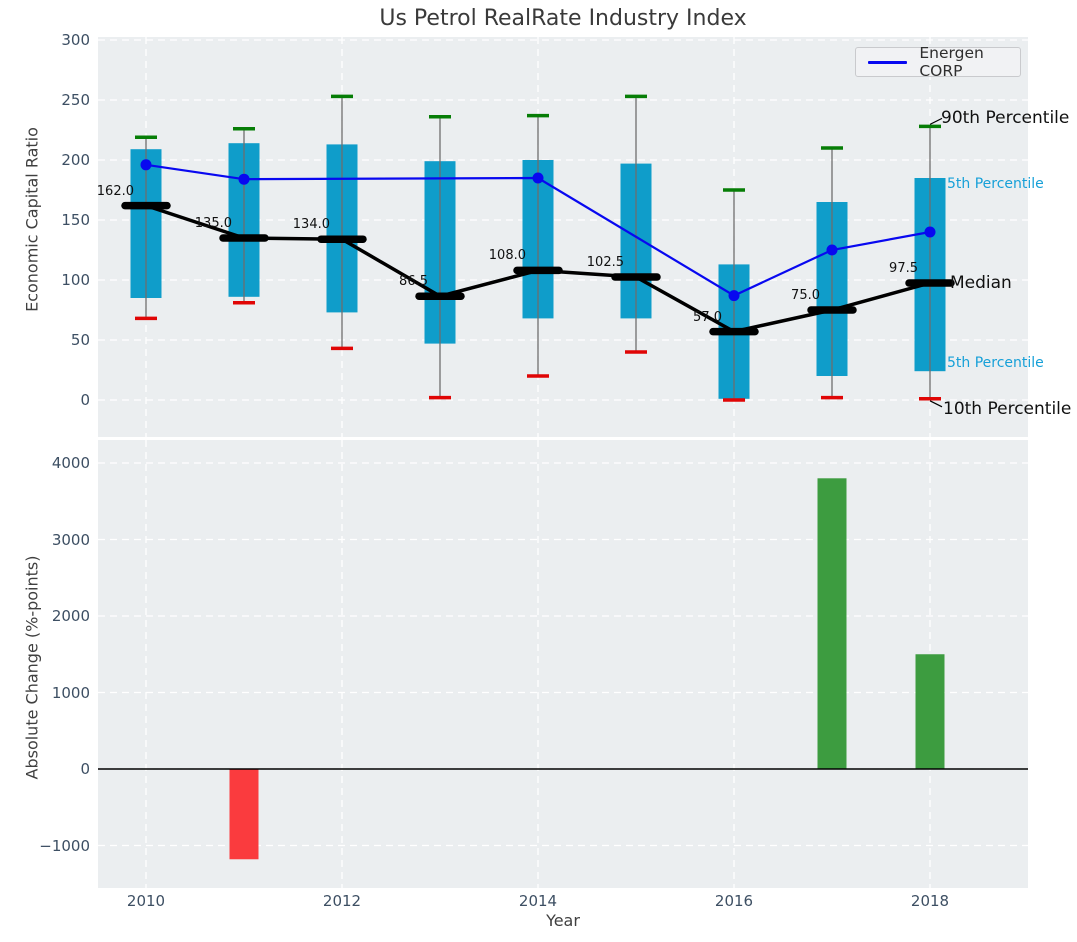 The image size is (1077, 942). Describe the element at coordinates (903, 268) in the screenshot. I see `median-value-label: 97.5` at that location.